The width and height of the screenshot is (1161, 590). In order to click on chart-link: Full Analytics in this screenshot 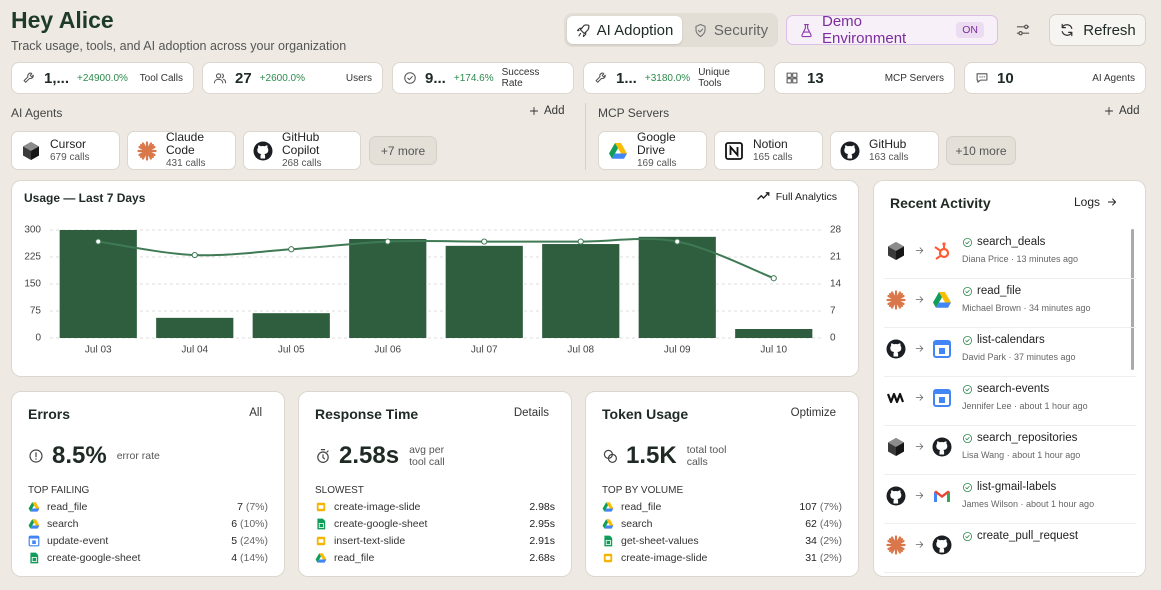, I will do `click(806, 197)`.